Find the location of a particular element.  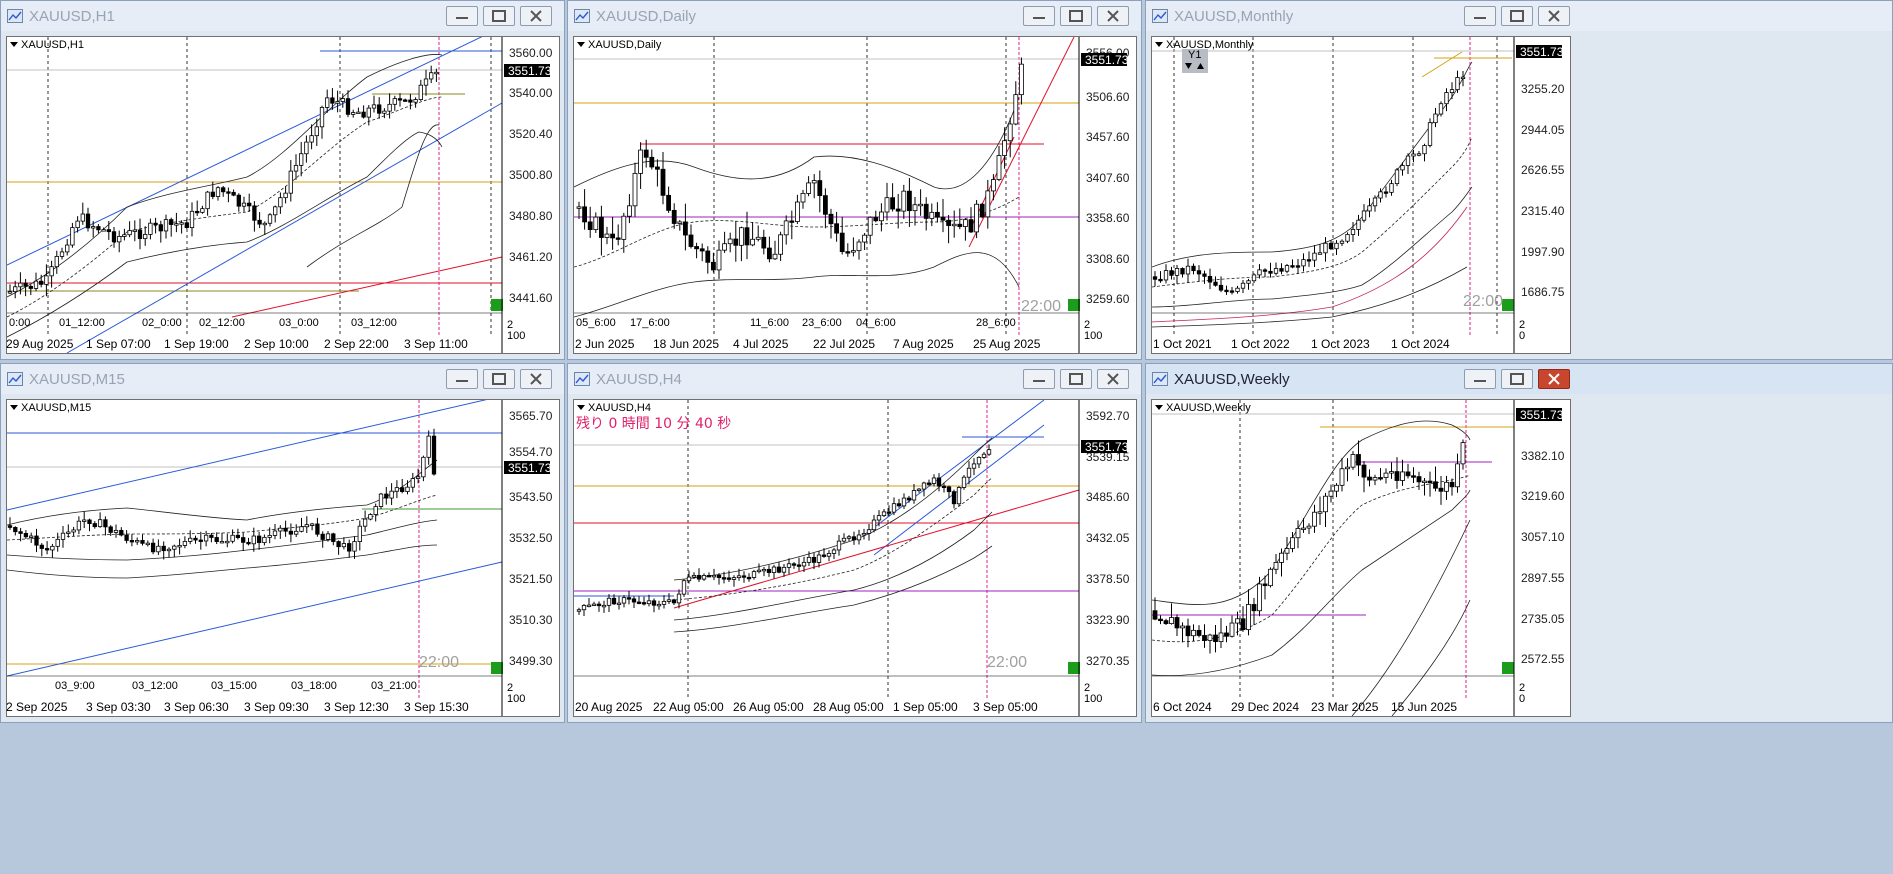

title-bar: XAUUSD,Weekly is located at coordinates (1519, 379).